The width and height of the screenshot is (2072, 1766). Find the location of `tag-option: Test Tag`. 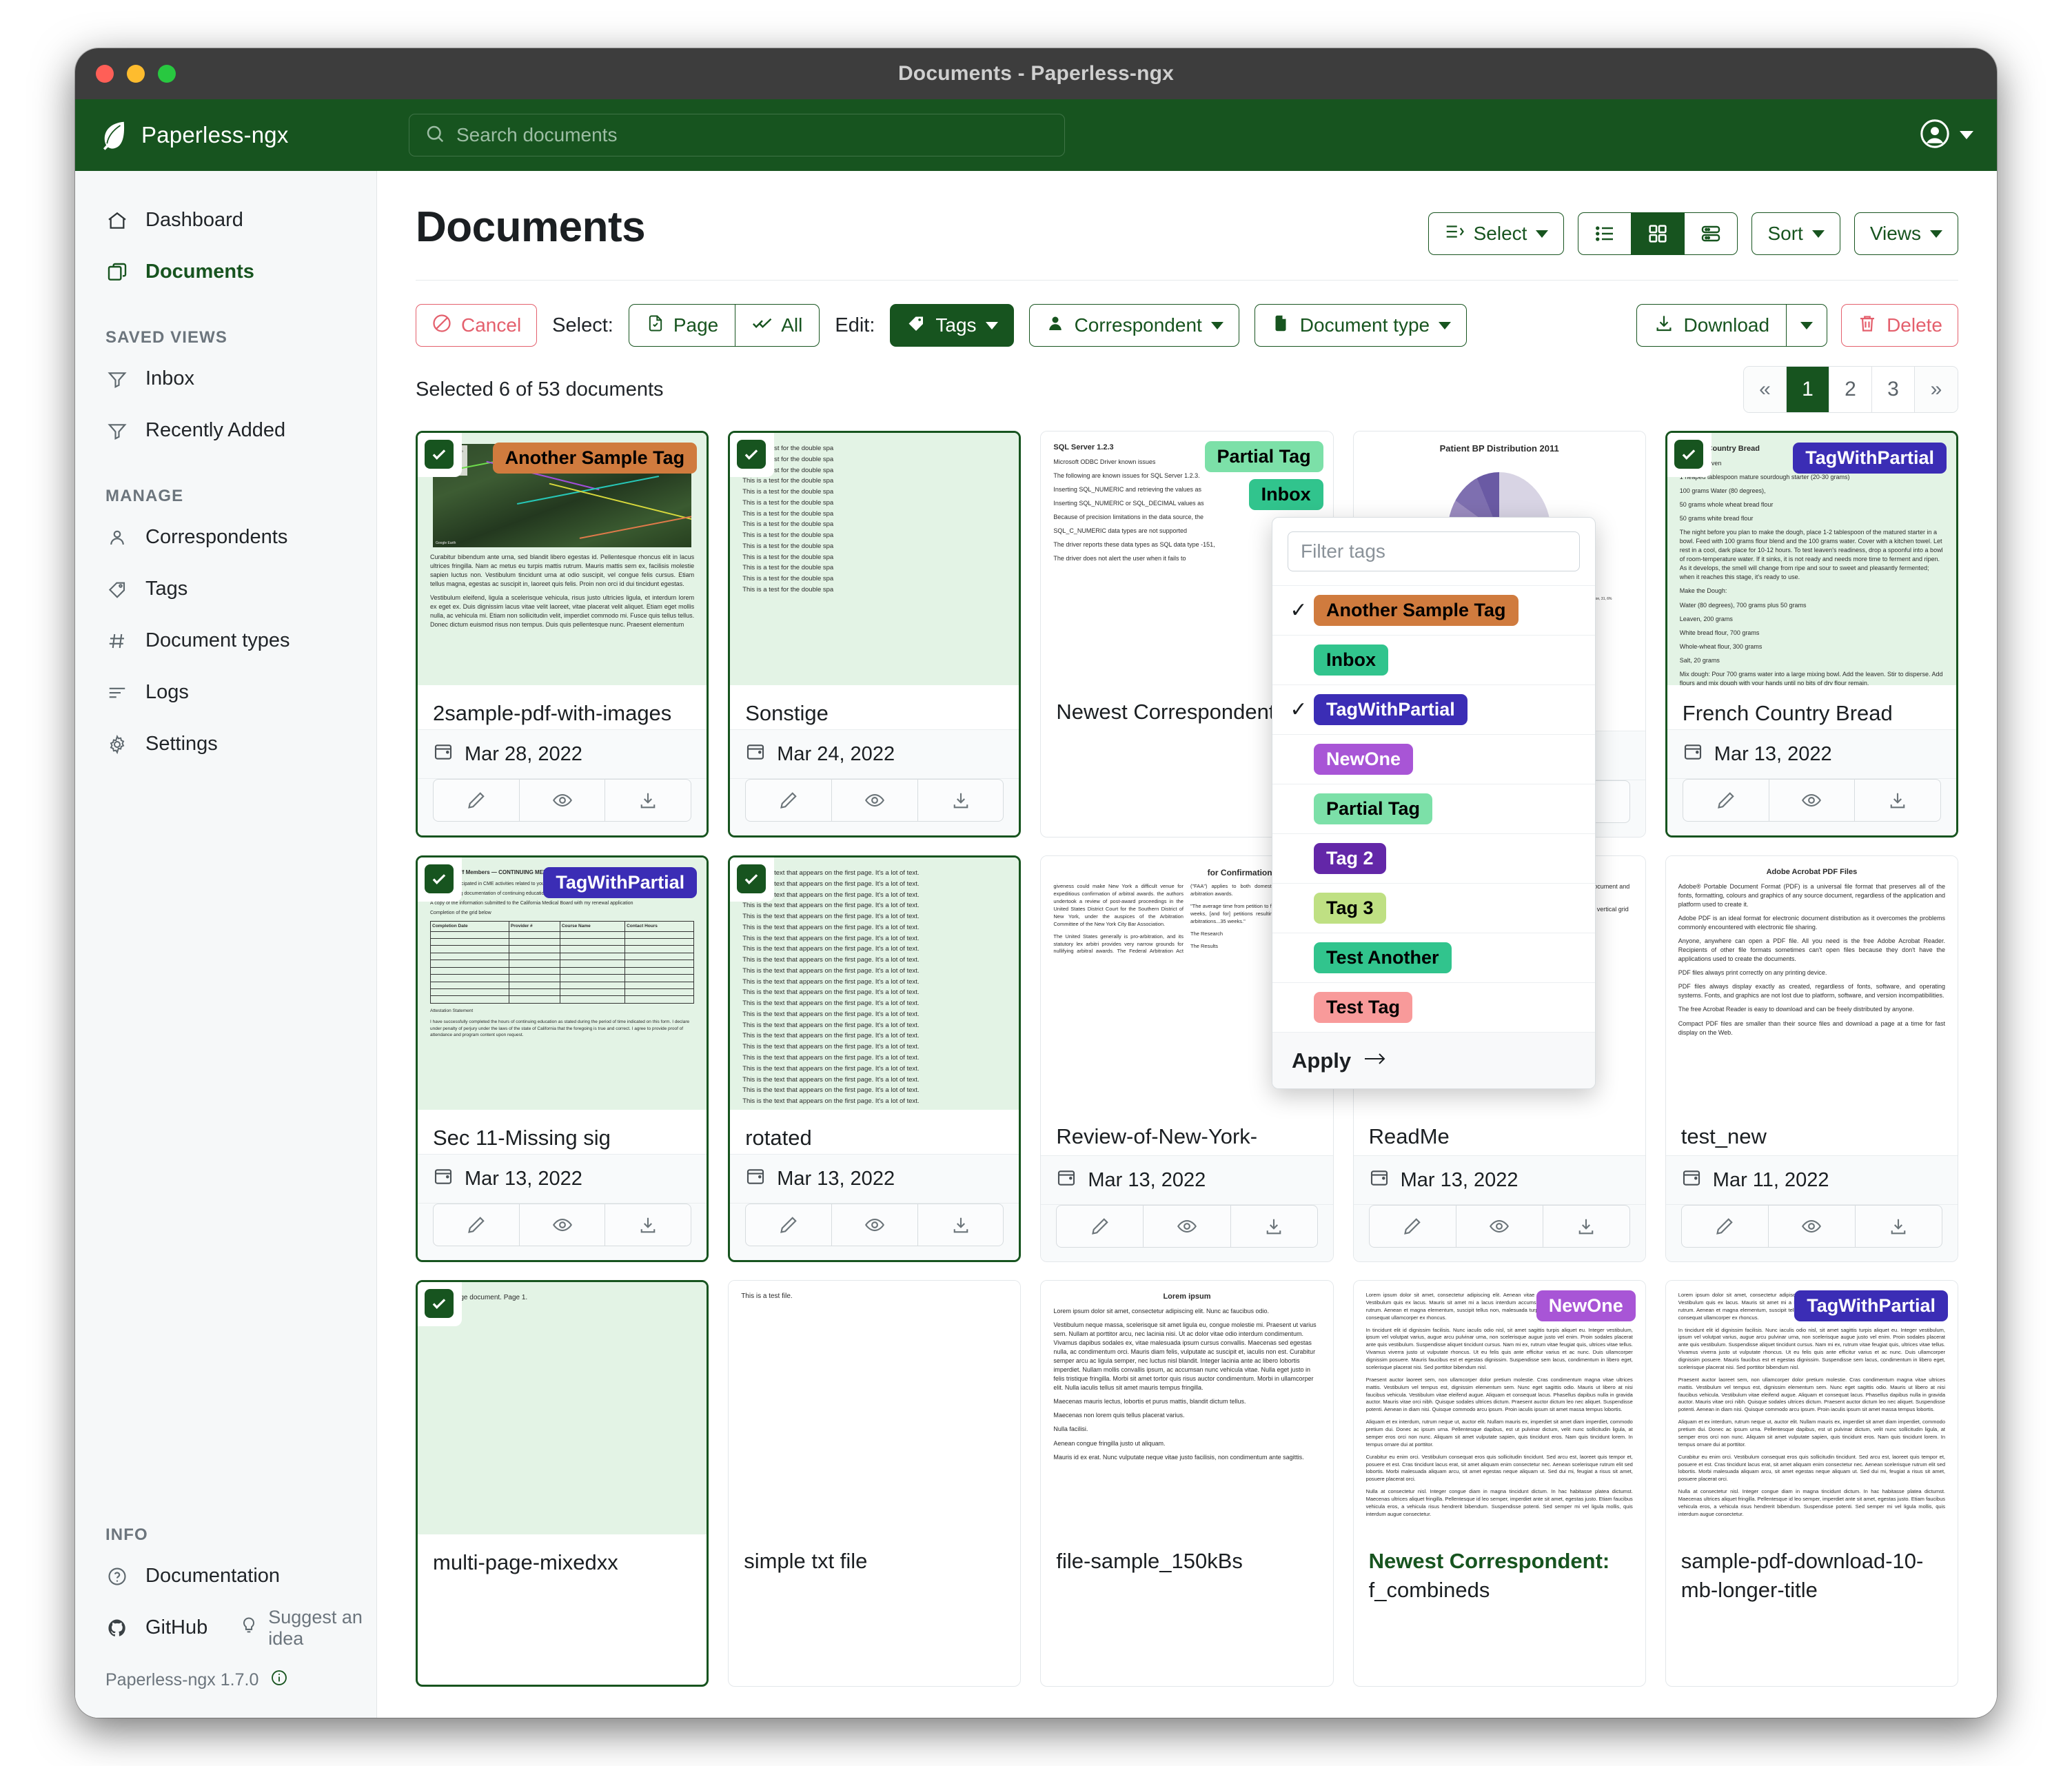

tag-option: Test Tag is located at coordinates (1433, 1007).